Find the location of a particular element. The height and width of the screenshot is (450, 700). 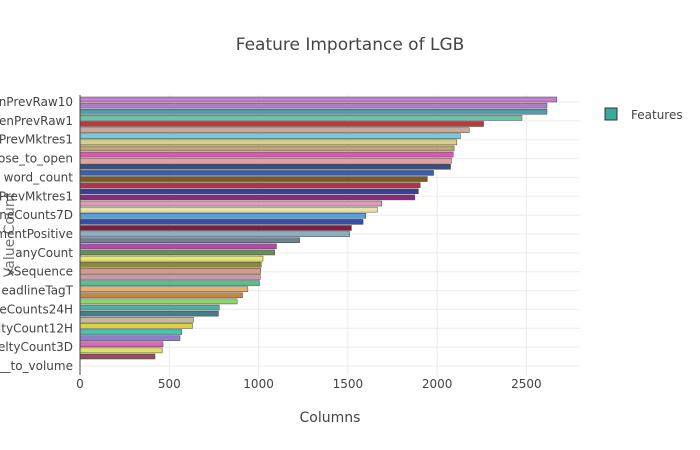

y-tick-label: word_count is located at coordinates (39, 177).